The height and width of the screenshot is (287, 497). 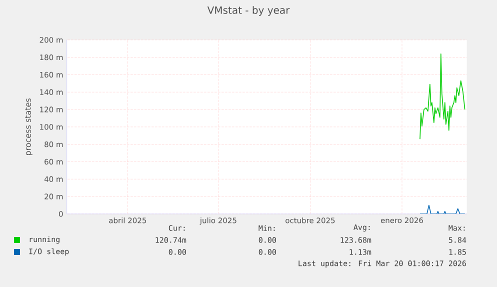 What do you see at coordinates (443, 96) in the screenshot?
I see `line-series` at bounding box center [443, 96].